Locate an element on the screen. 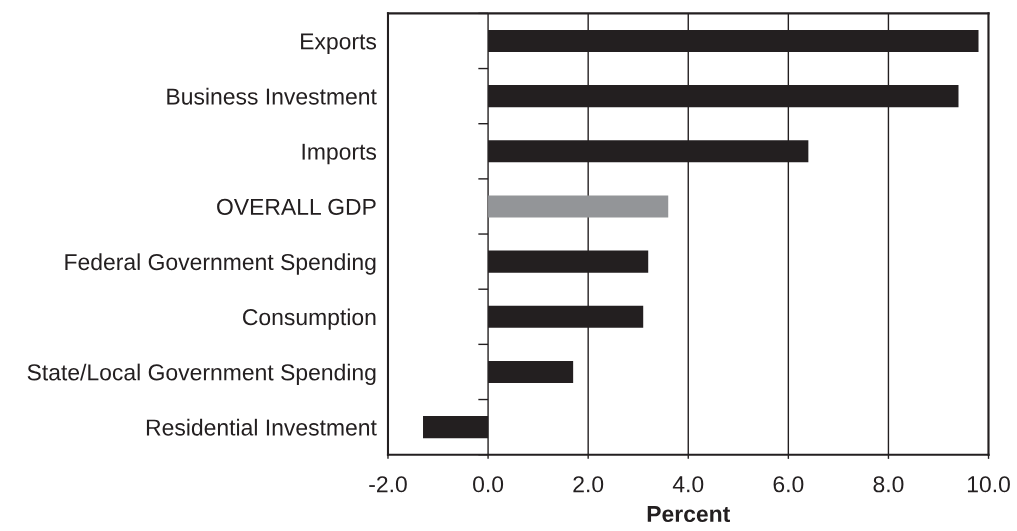 The image size is (1017, 531). y-tick-label: Business Investment is located at coordinates (272, 96).